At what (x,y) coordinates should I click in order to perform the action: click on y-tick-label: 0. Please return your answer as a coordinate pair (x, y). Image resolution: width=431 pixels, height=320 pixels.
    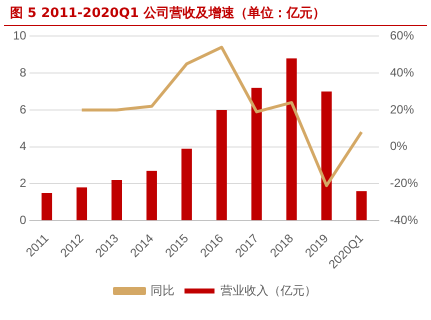
    Looking at the image, I should click on (23, 219).